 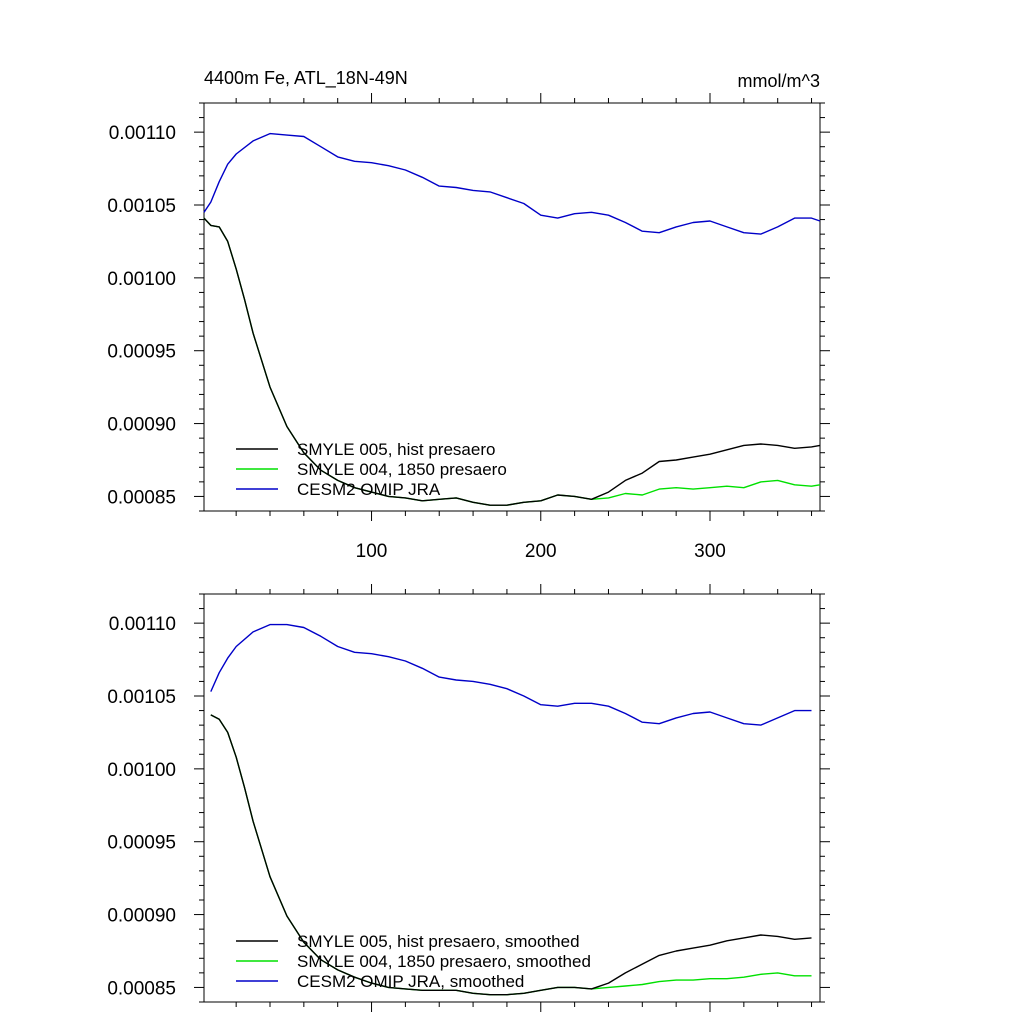 What do you see at coordinates (410, 981) in the screenshot?
I see `legend-label: CESM2 OMIP JRA, smoothed` at bounding box center [410, 981].